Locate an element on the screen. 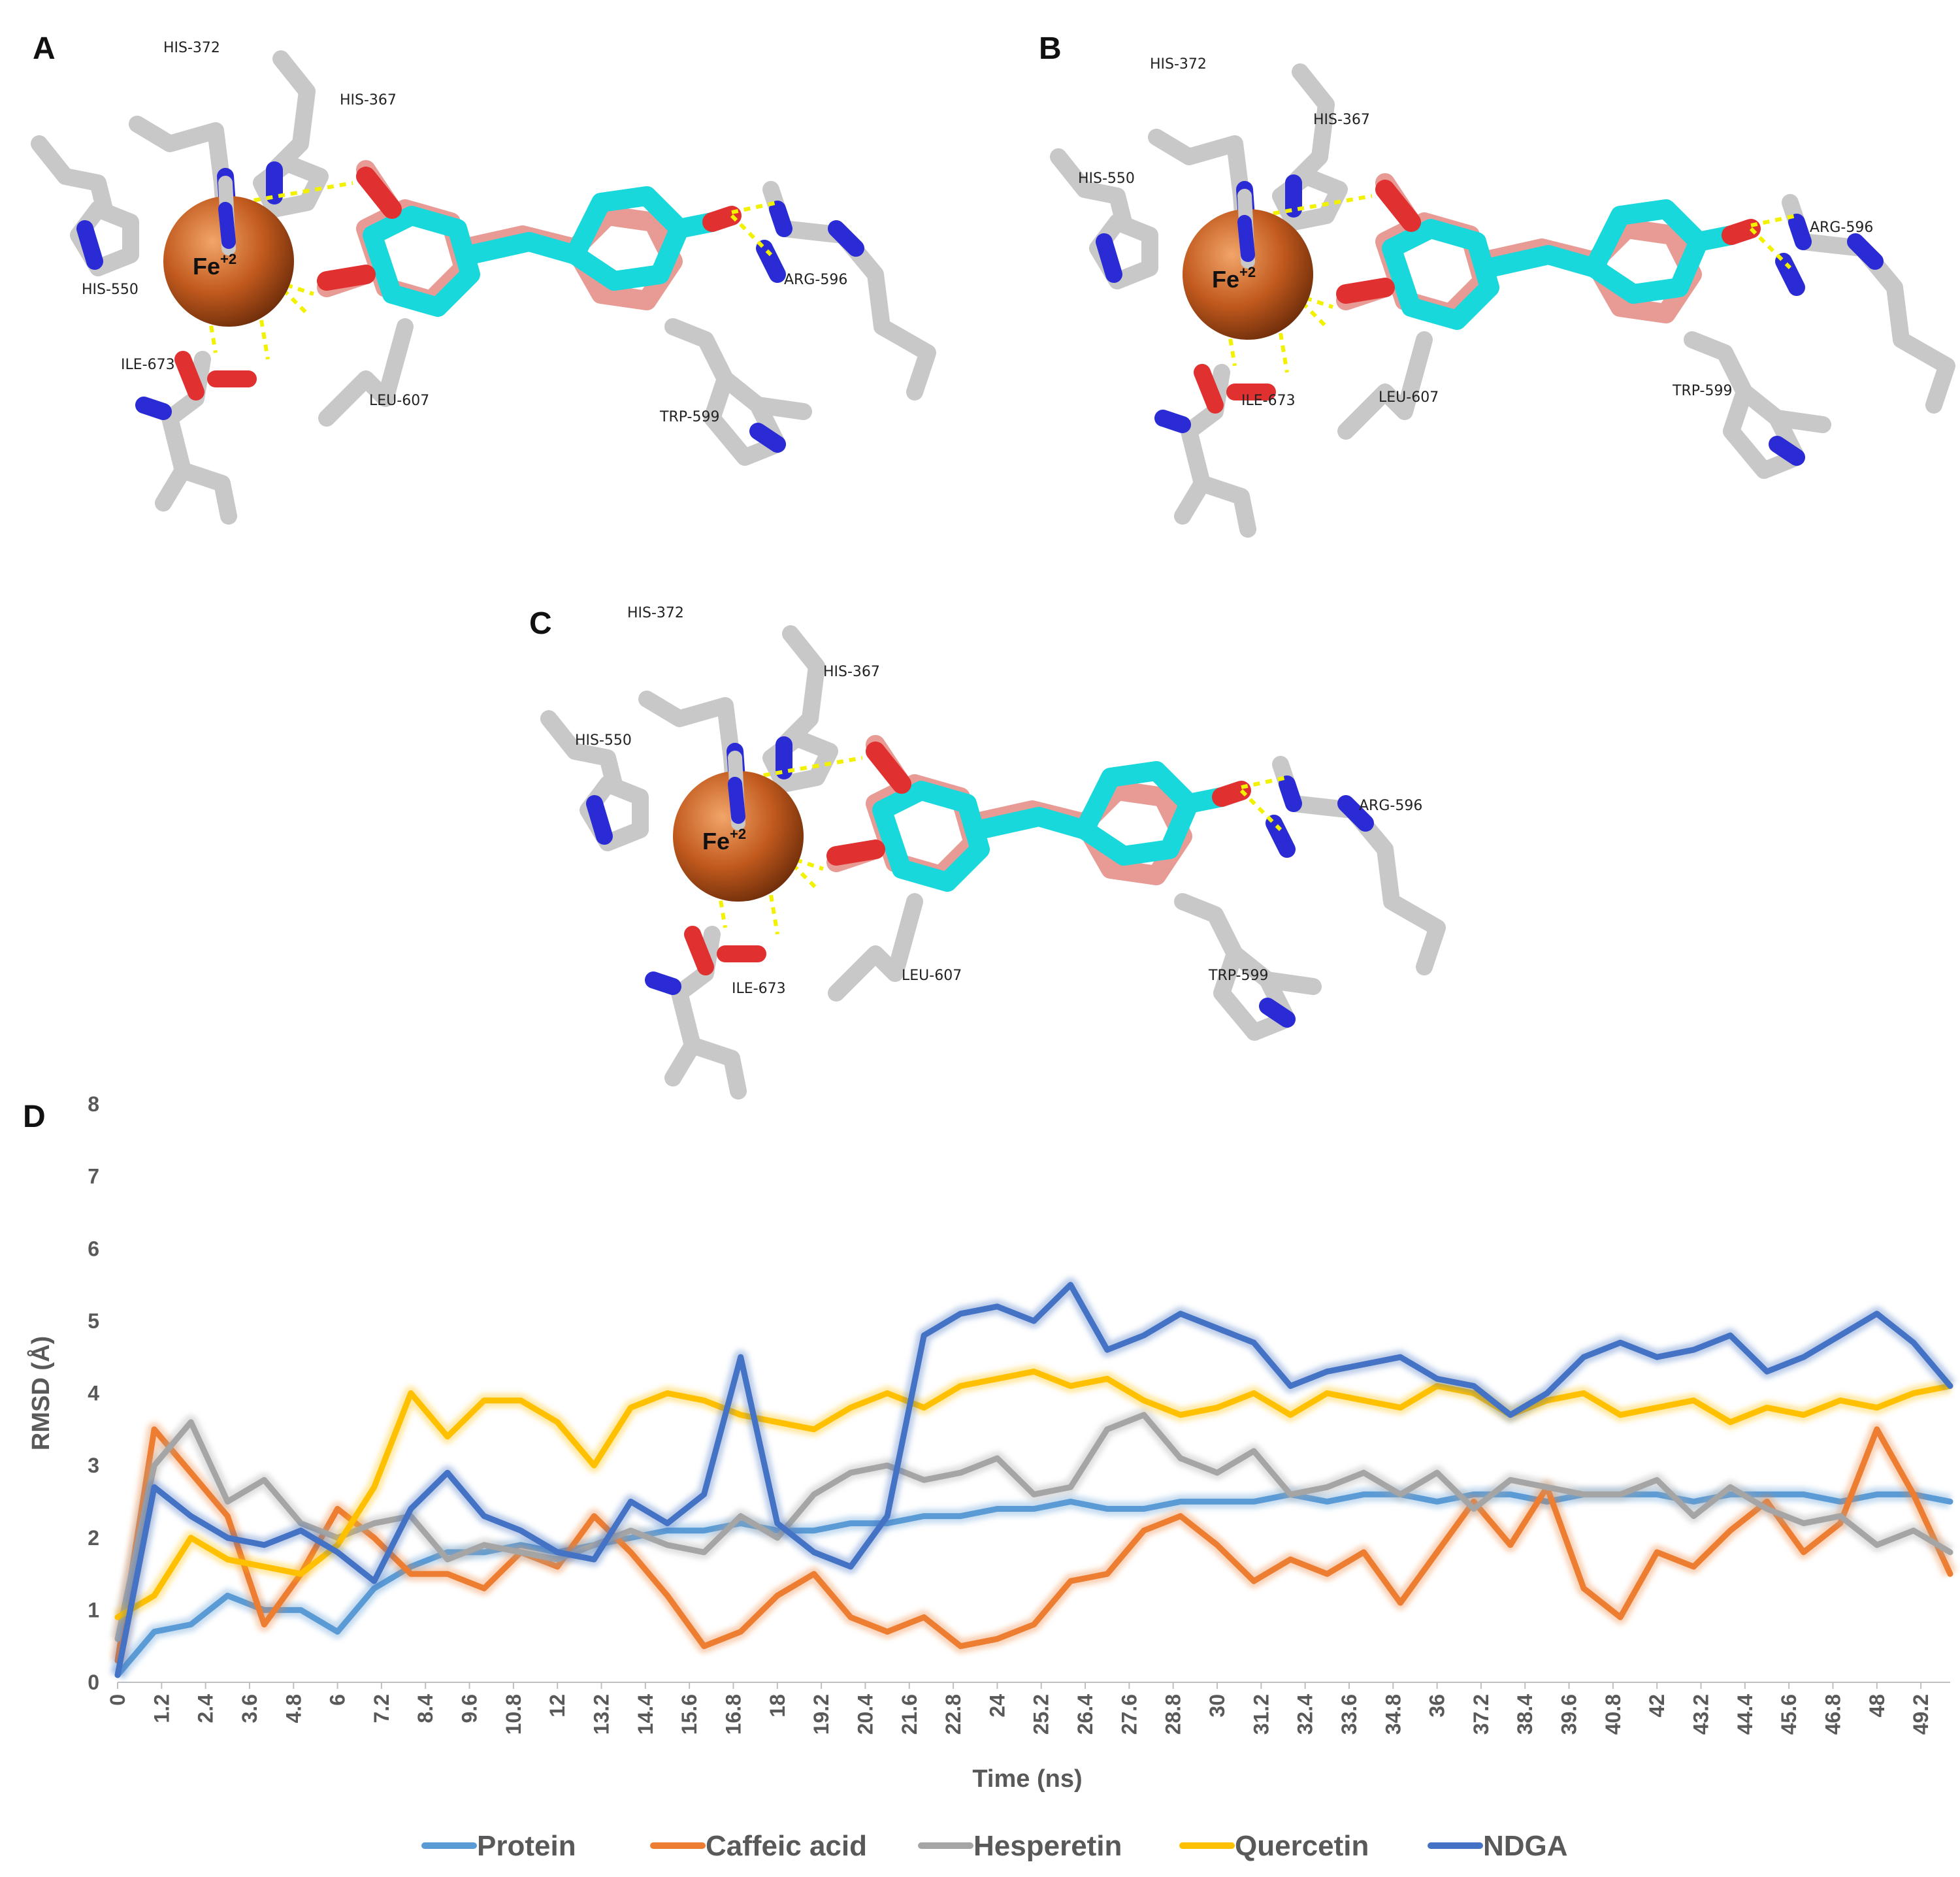 This screenshot has height=1877, width=1960. y-axis-ticks: 0 1 2 3 4 5 6 7 8 is located at coordinates (93, 1393).